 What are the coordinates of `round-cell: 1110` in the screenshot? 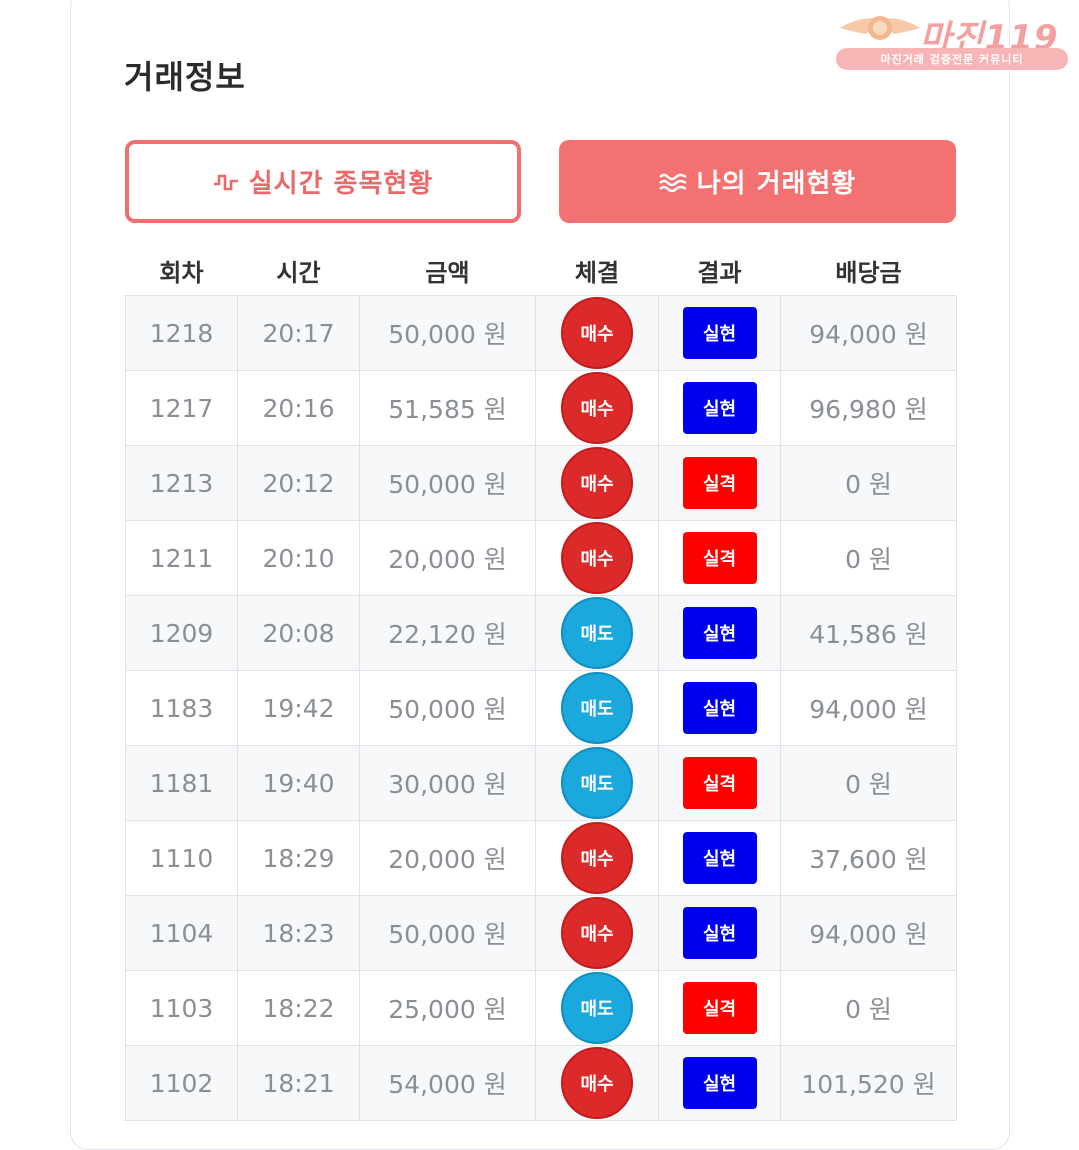 It's located at (181, 858).